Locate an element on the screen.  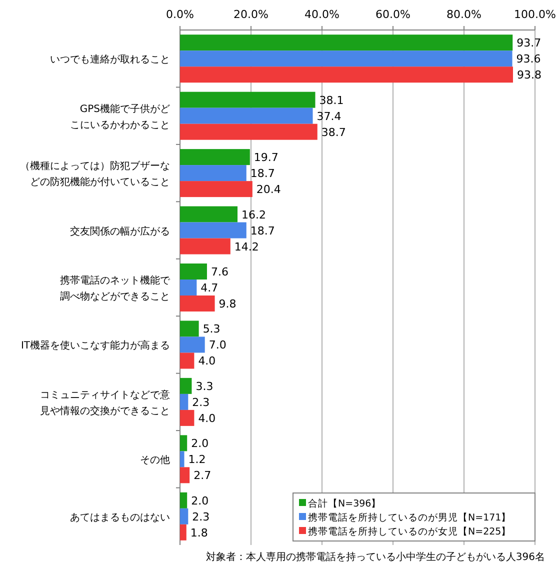
data-label: 1.8 is located at coordinates (199, 533).